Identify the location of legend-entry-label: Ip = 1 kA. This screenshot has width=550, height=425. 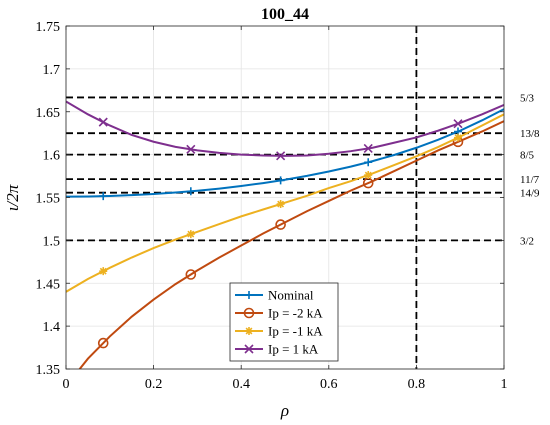
(293, 349).